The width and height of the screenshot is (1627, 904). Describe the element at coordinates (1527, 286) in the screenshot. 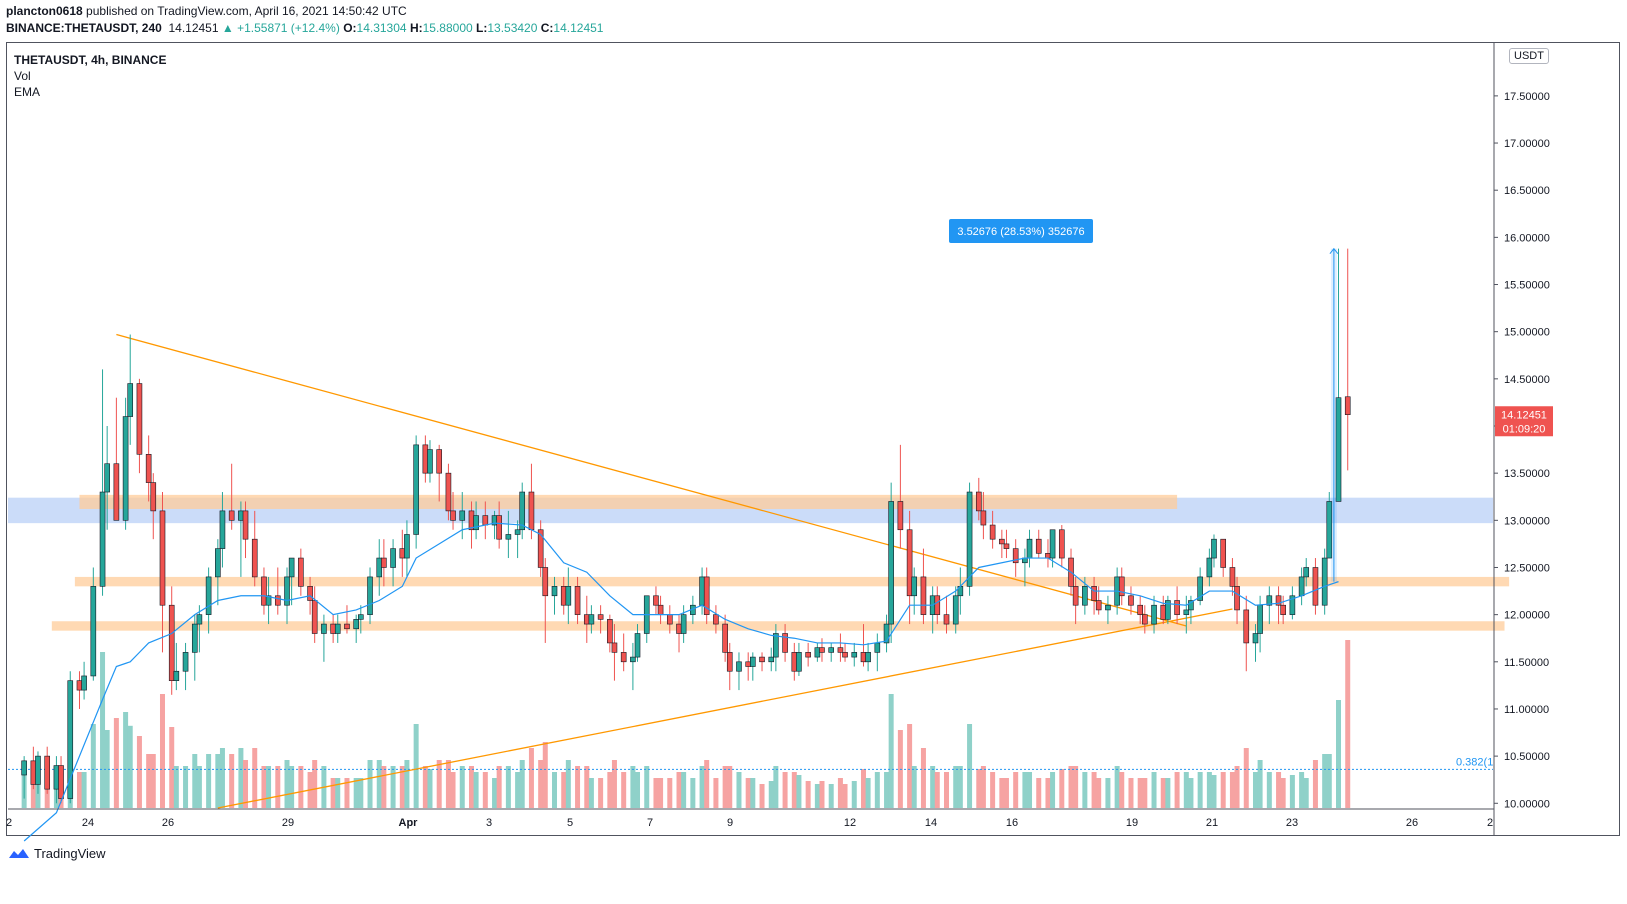

I see `y-tick-label: 15.50000` at that location.